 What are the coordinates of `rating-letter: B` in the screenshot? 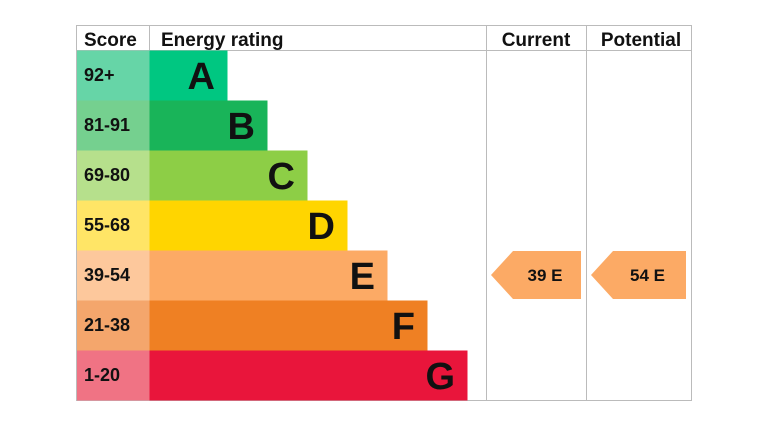 It's located at (241, 127).